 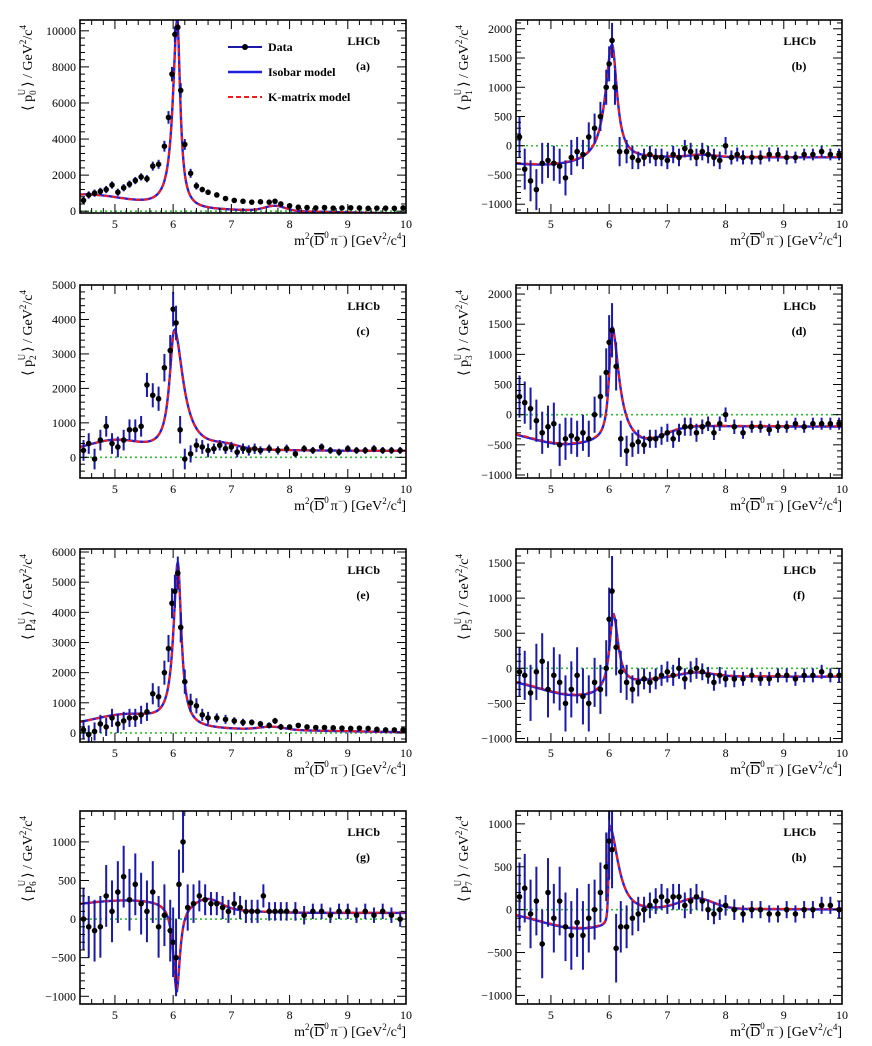 I want to click on x-tick-label: 6, so click(x=173, y=224).